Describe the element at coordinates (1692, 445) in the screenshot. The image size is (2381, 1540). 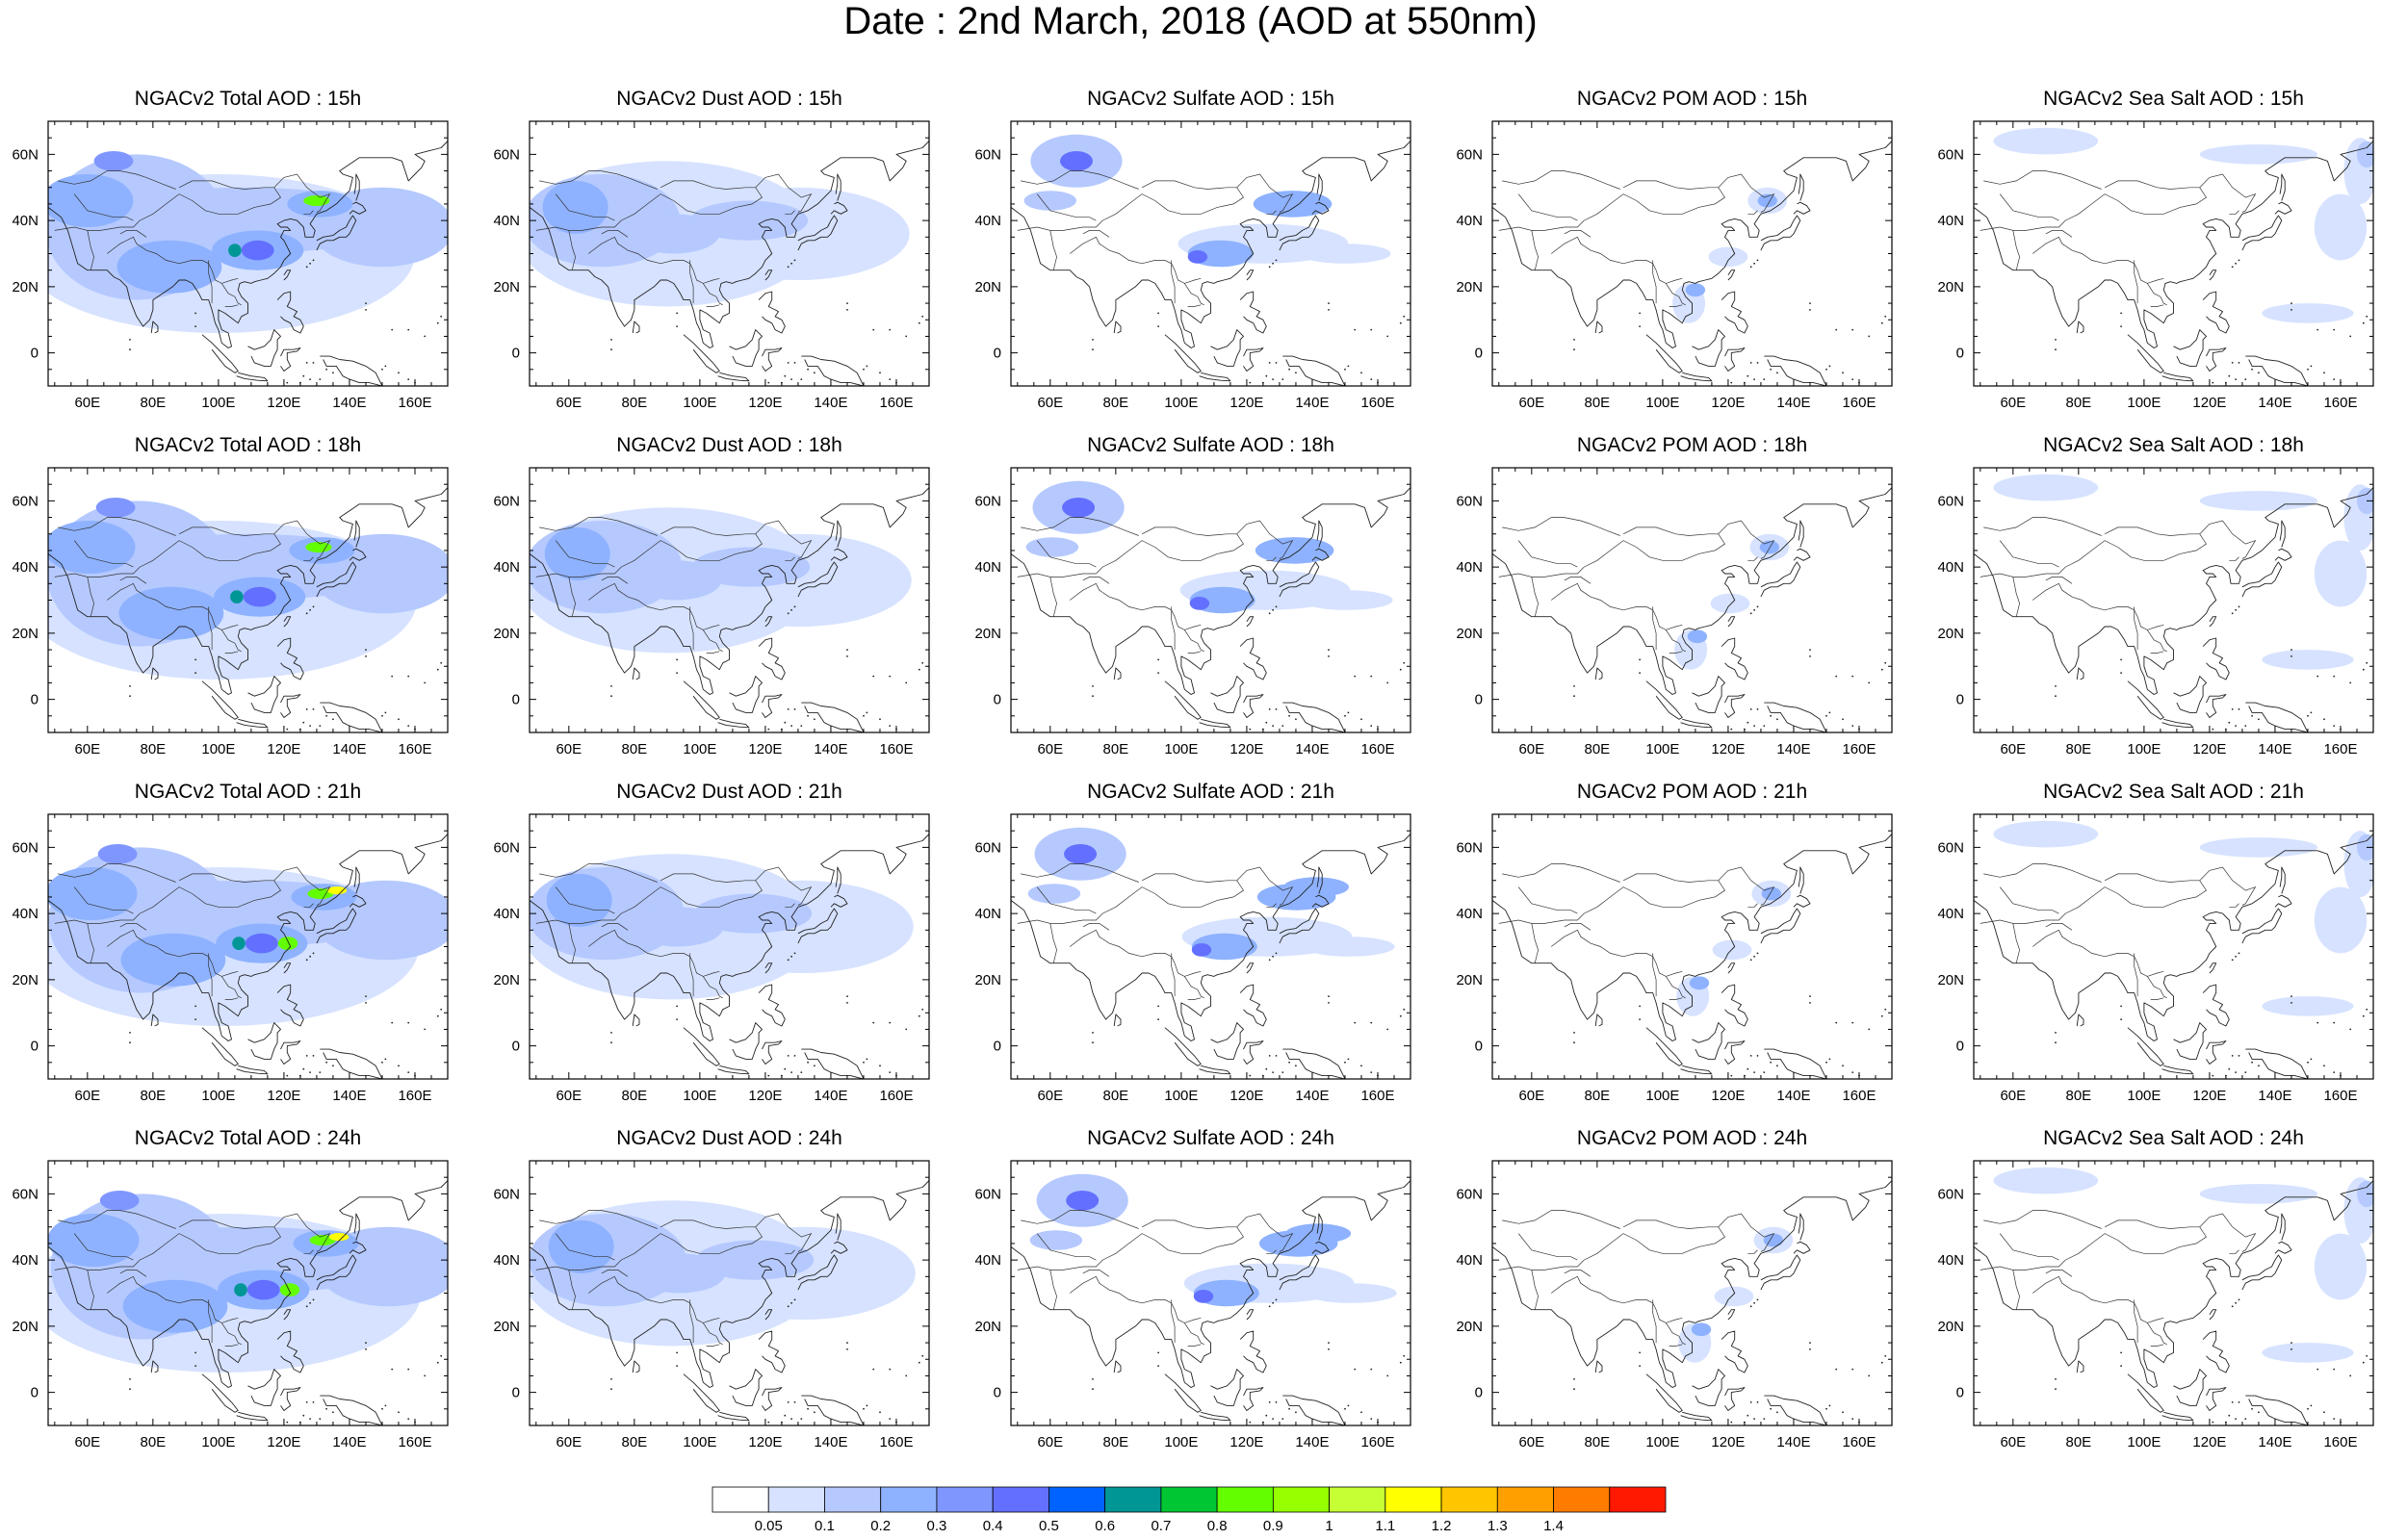
I see `panel-title: NGACv2 POM AOD : 18h` at that location.